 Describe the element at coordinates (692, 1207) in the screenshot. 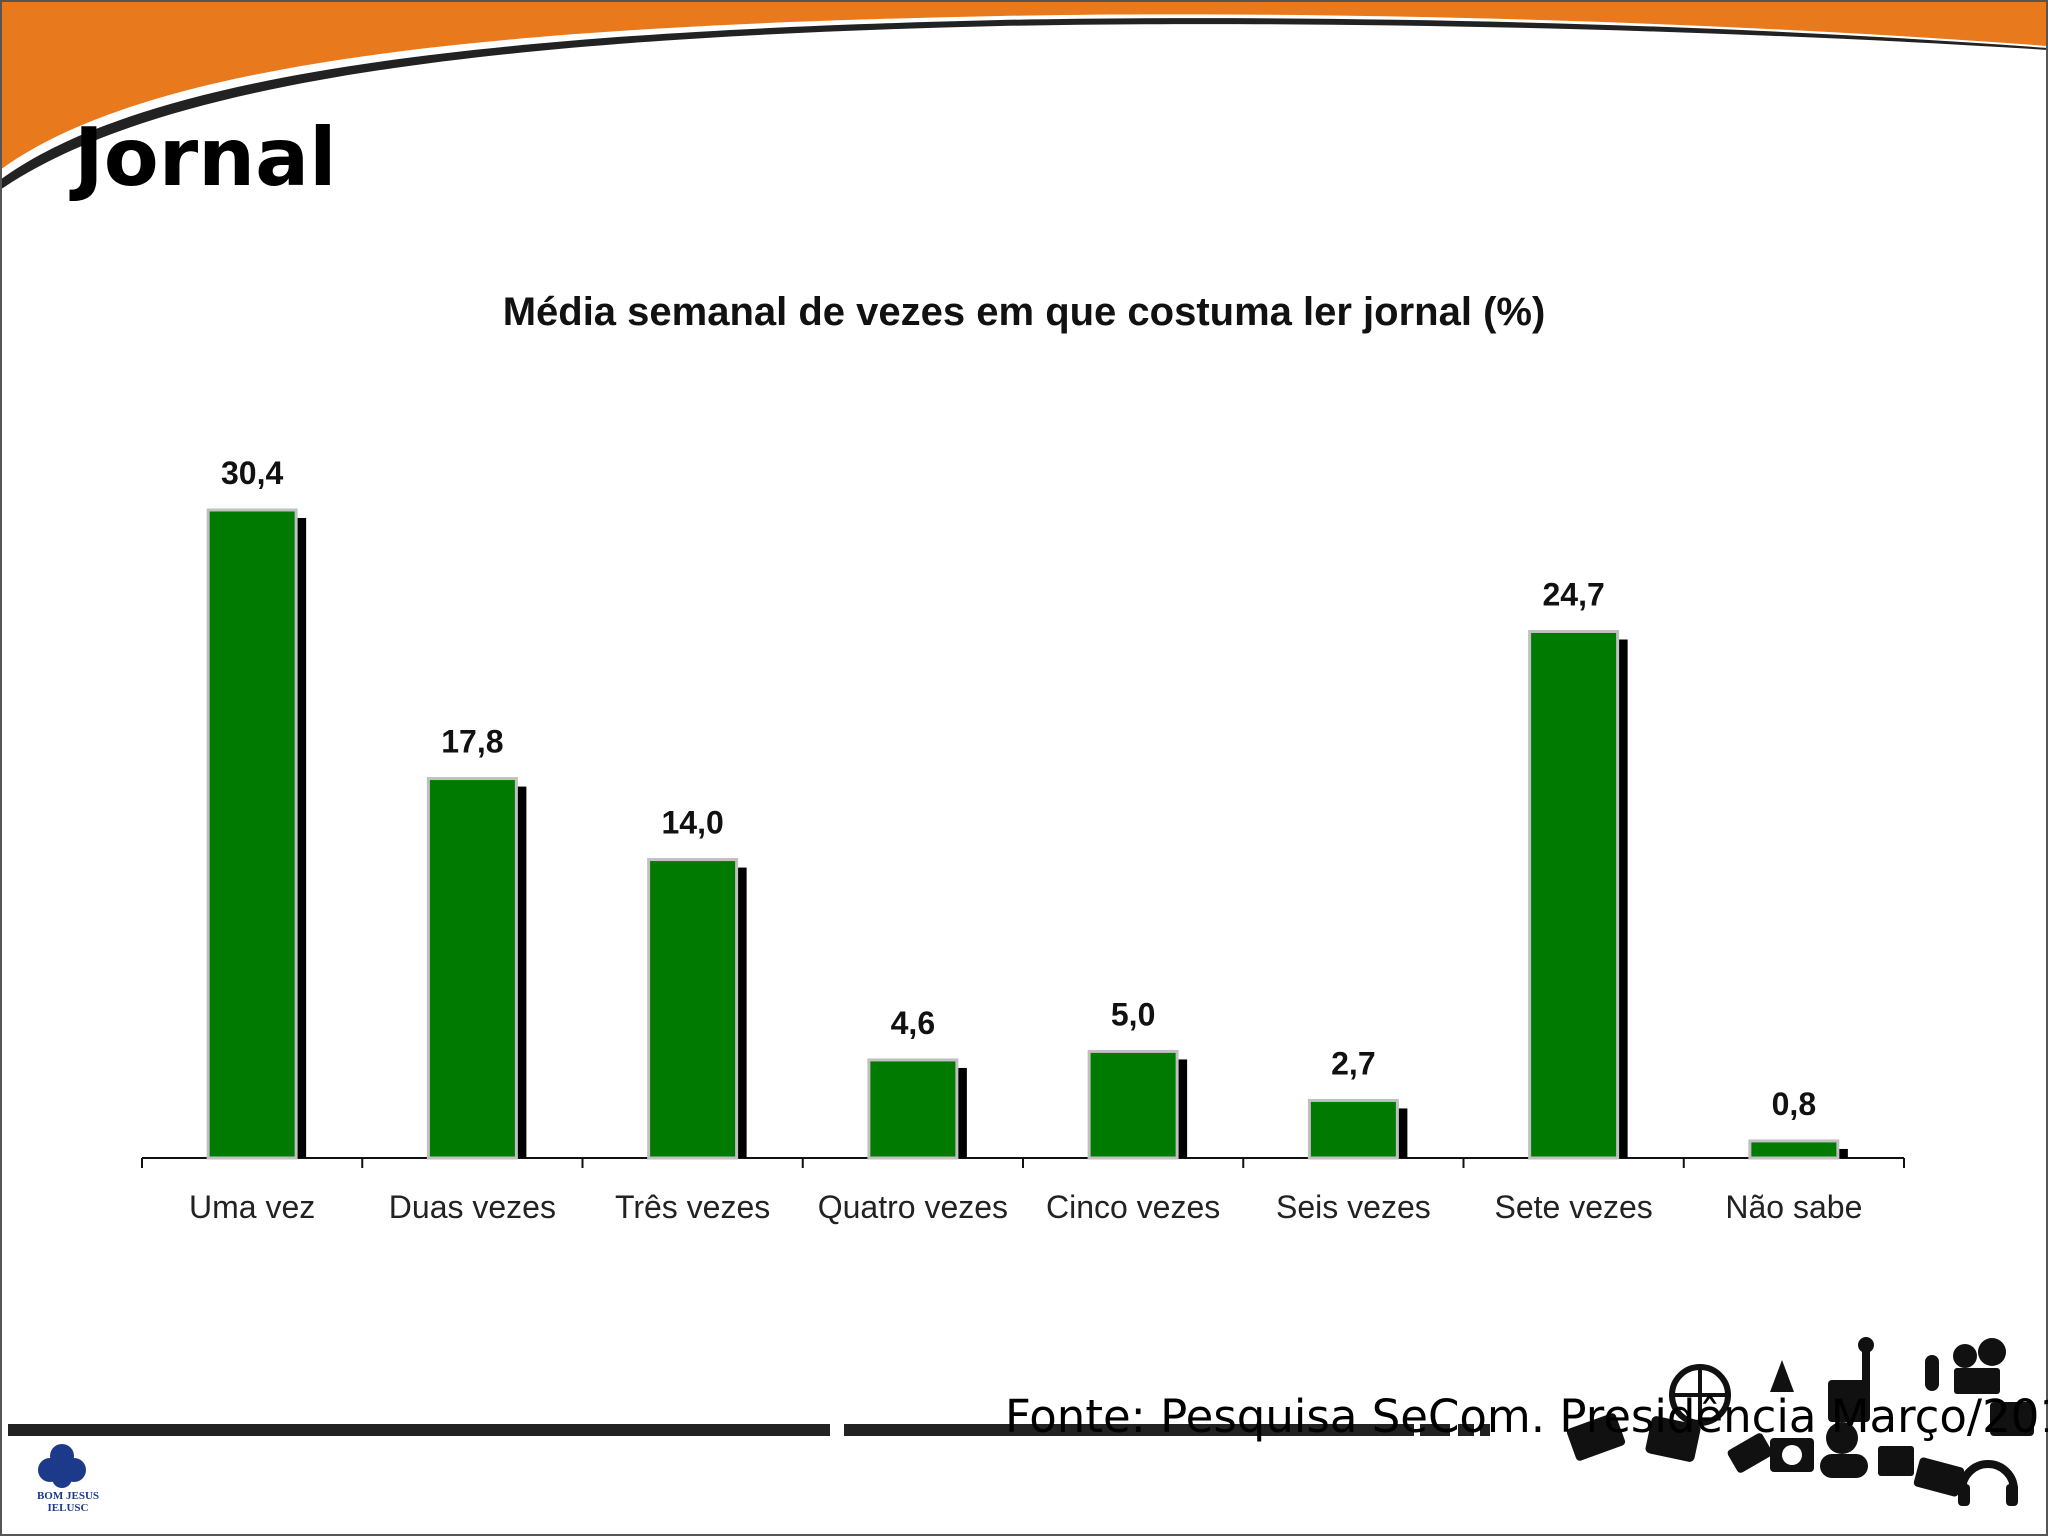

I see `x-tick-label: Três vezes` at that location.